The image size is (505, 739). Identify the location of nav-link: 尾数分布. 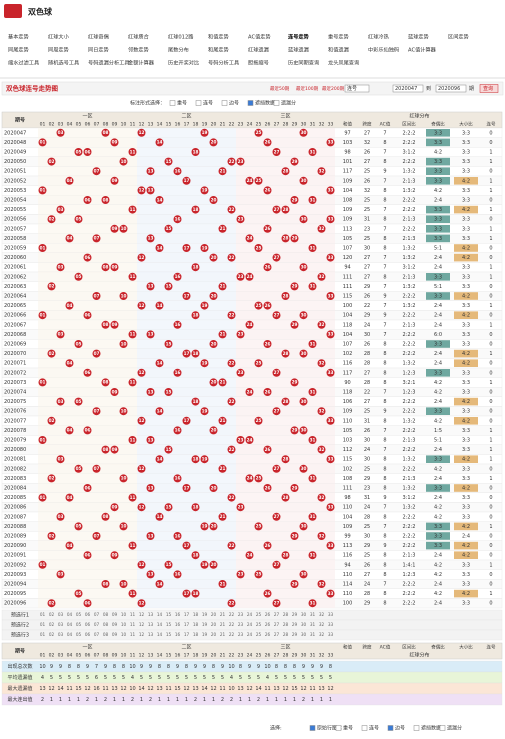
(178, 50).